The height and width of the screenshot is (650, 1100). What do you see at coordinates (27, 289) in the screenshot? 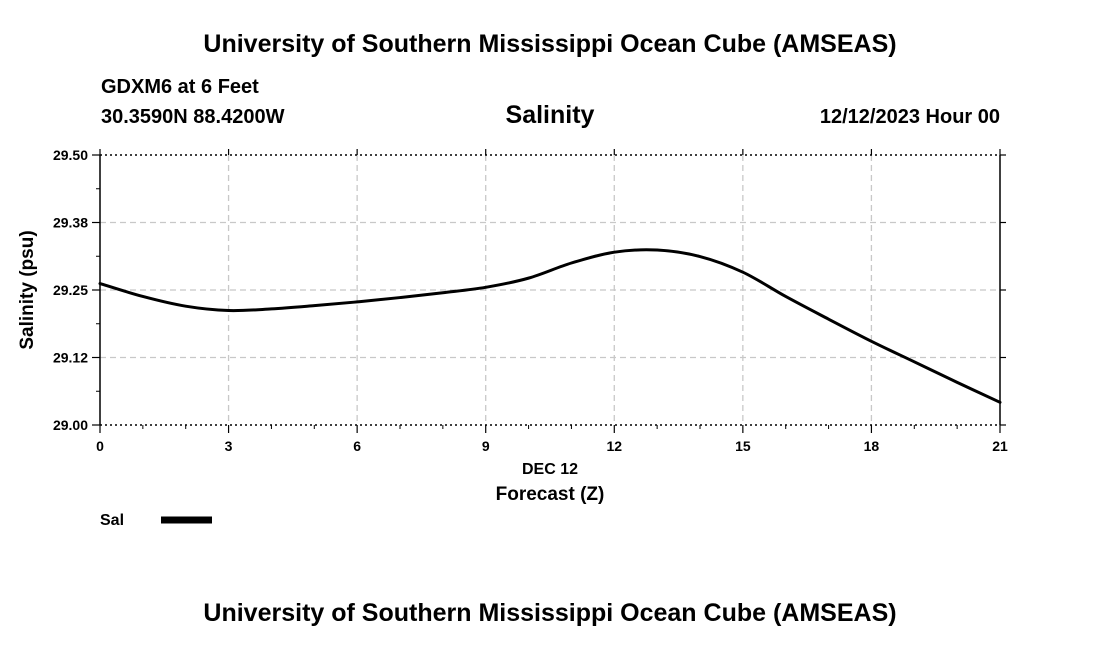
I see `y-axis-label: Salinity (psu)` at bounding box center [27, 289].